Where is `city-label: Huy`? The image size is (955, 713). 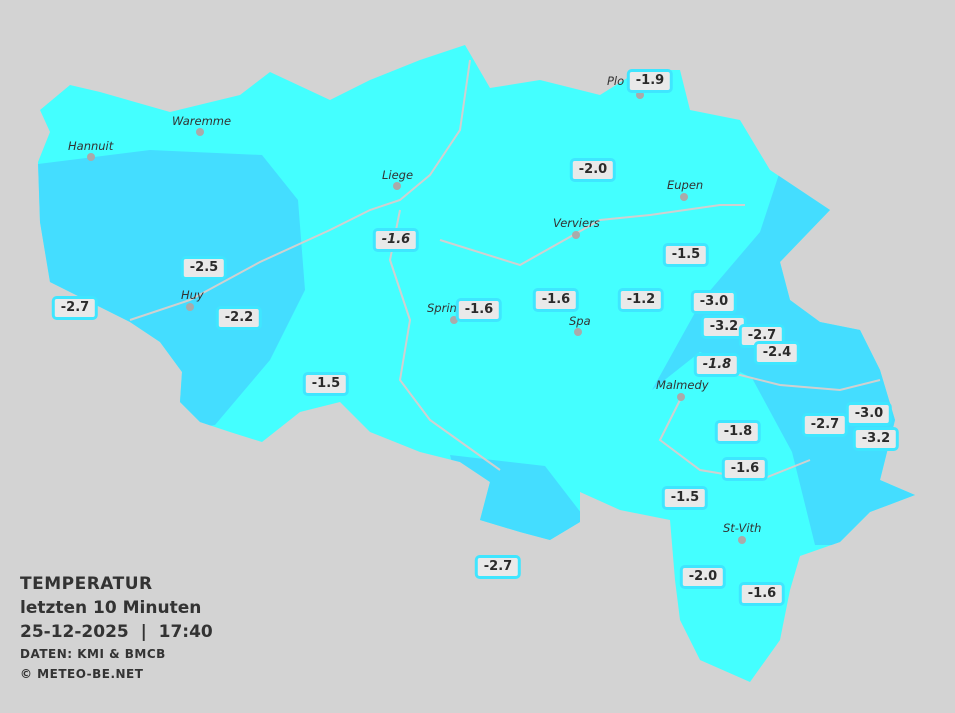
city-label: Huy is located at coordinates (192, 295).